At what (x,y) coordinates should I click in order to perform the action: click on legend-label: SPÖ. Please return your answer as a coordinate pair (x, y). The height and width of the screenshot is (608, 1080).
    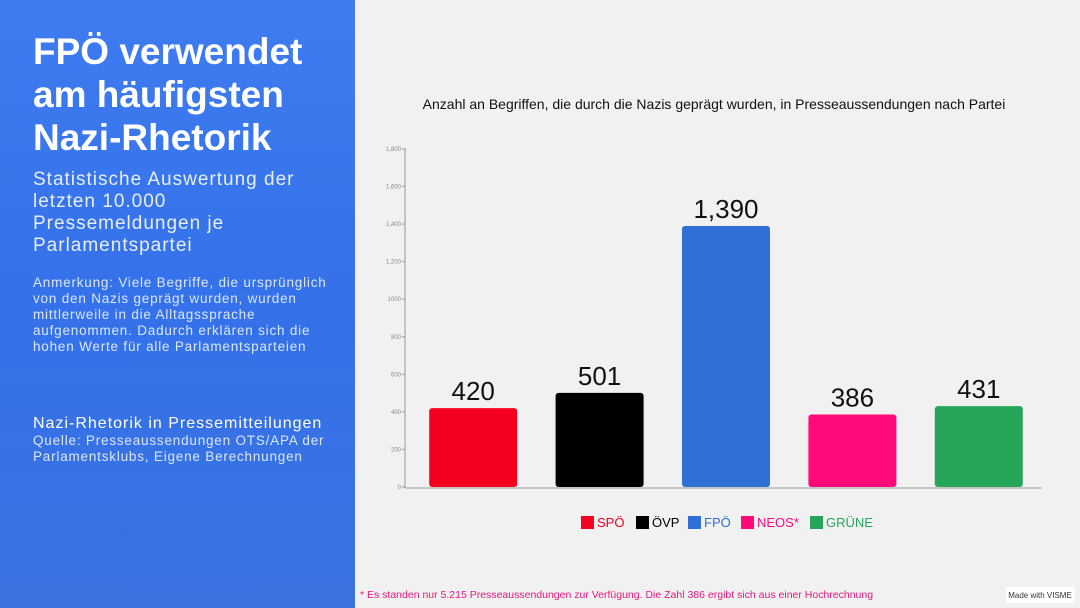
    Looking at the image, I should click on (610, 522).